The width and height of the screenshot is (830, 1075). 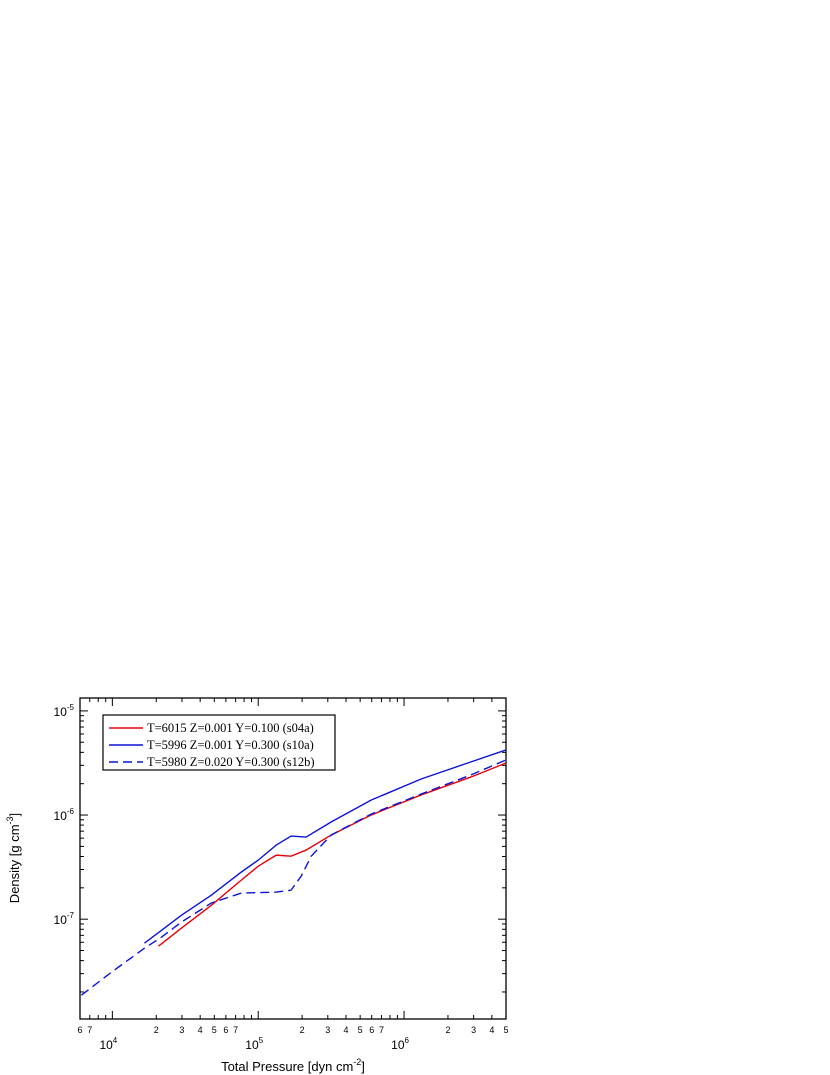 I want to click on x-tick-exponent: 6, so click(x=407, y=1040).